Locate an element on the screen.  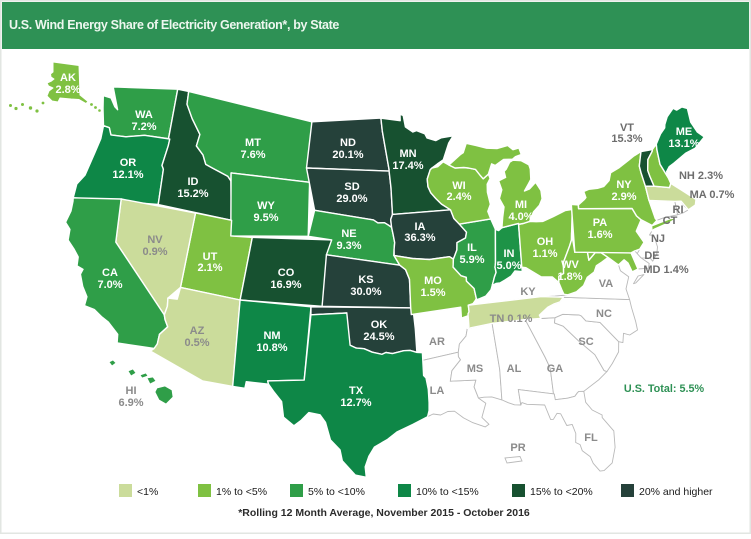
svg-text: 7.0% is located at coordinates (109, 285).